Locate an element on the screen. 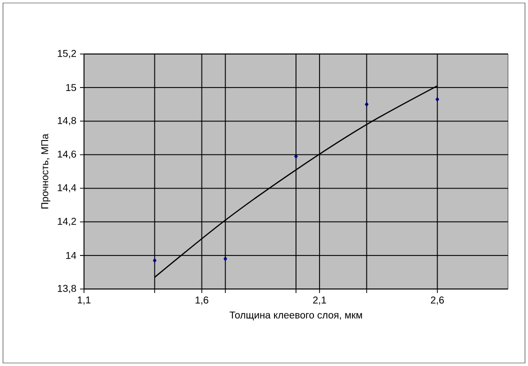 Image resolution: width=528 pixels, height=366 pixels. y-tick-label: 13,8 is located at coordinates (67, 289).